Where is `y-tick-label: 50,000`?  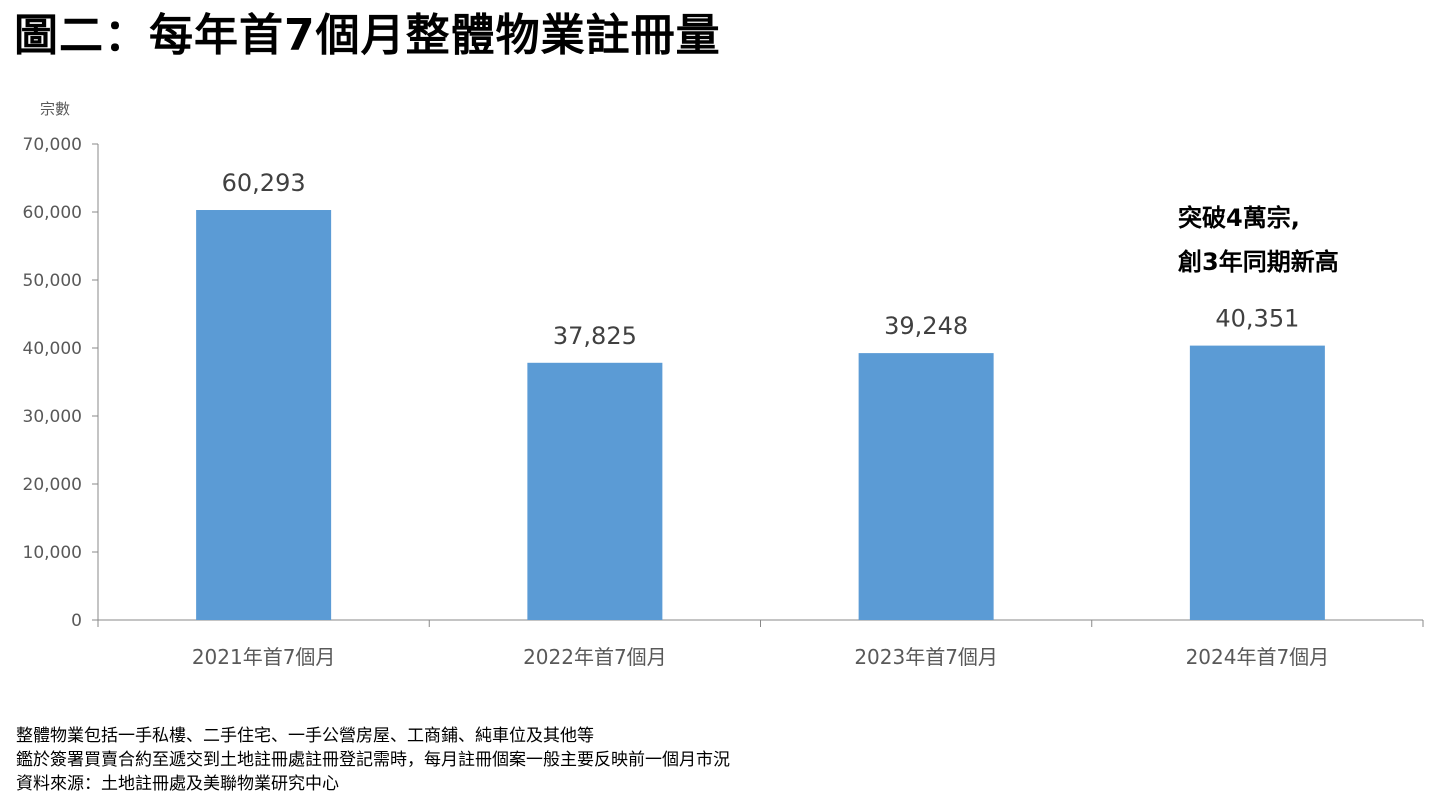
y-tick-label: 50,000 is located at coordinates (52, 281).